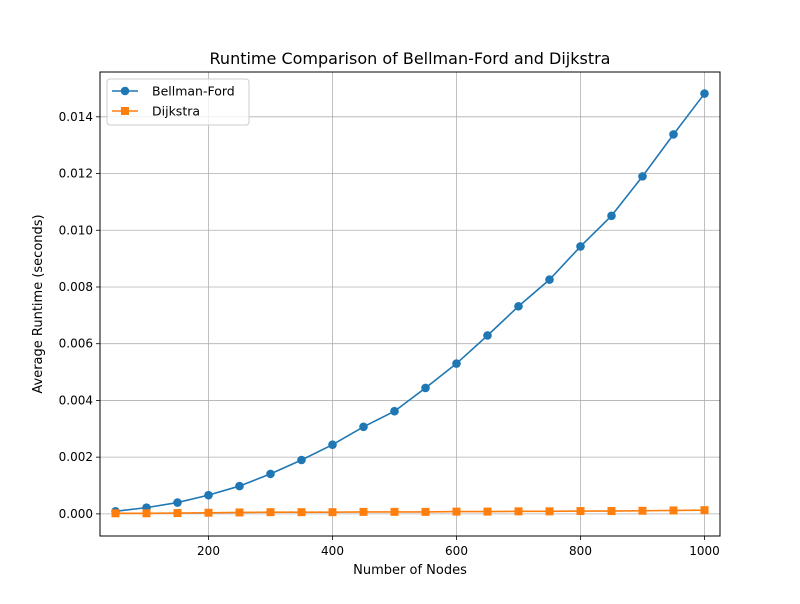 This screenshot has width=800, height=604. I want to click on legend-entry-dijkstra: Dijkstra, so click(156, 111).